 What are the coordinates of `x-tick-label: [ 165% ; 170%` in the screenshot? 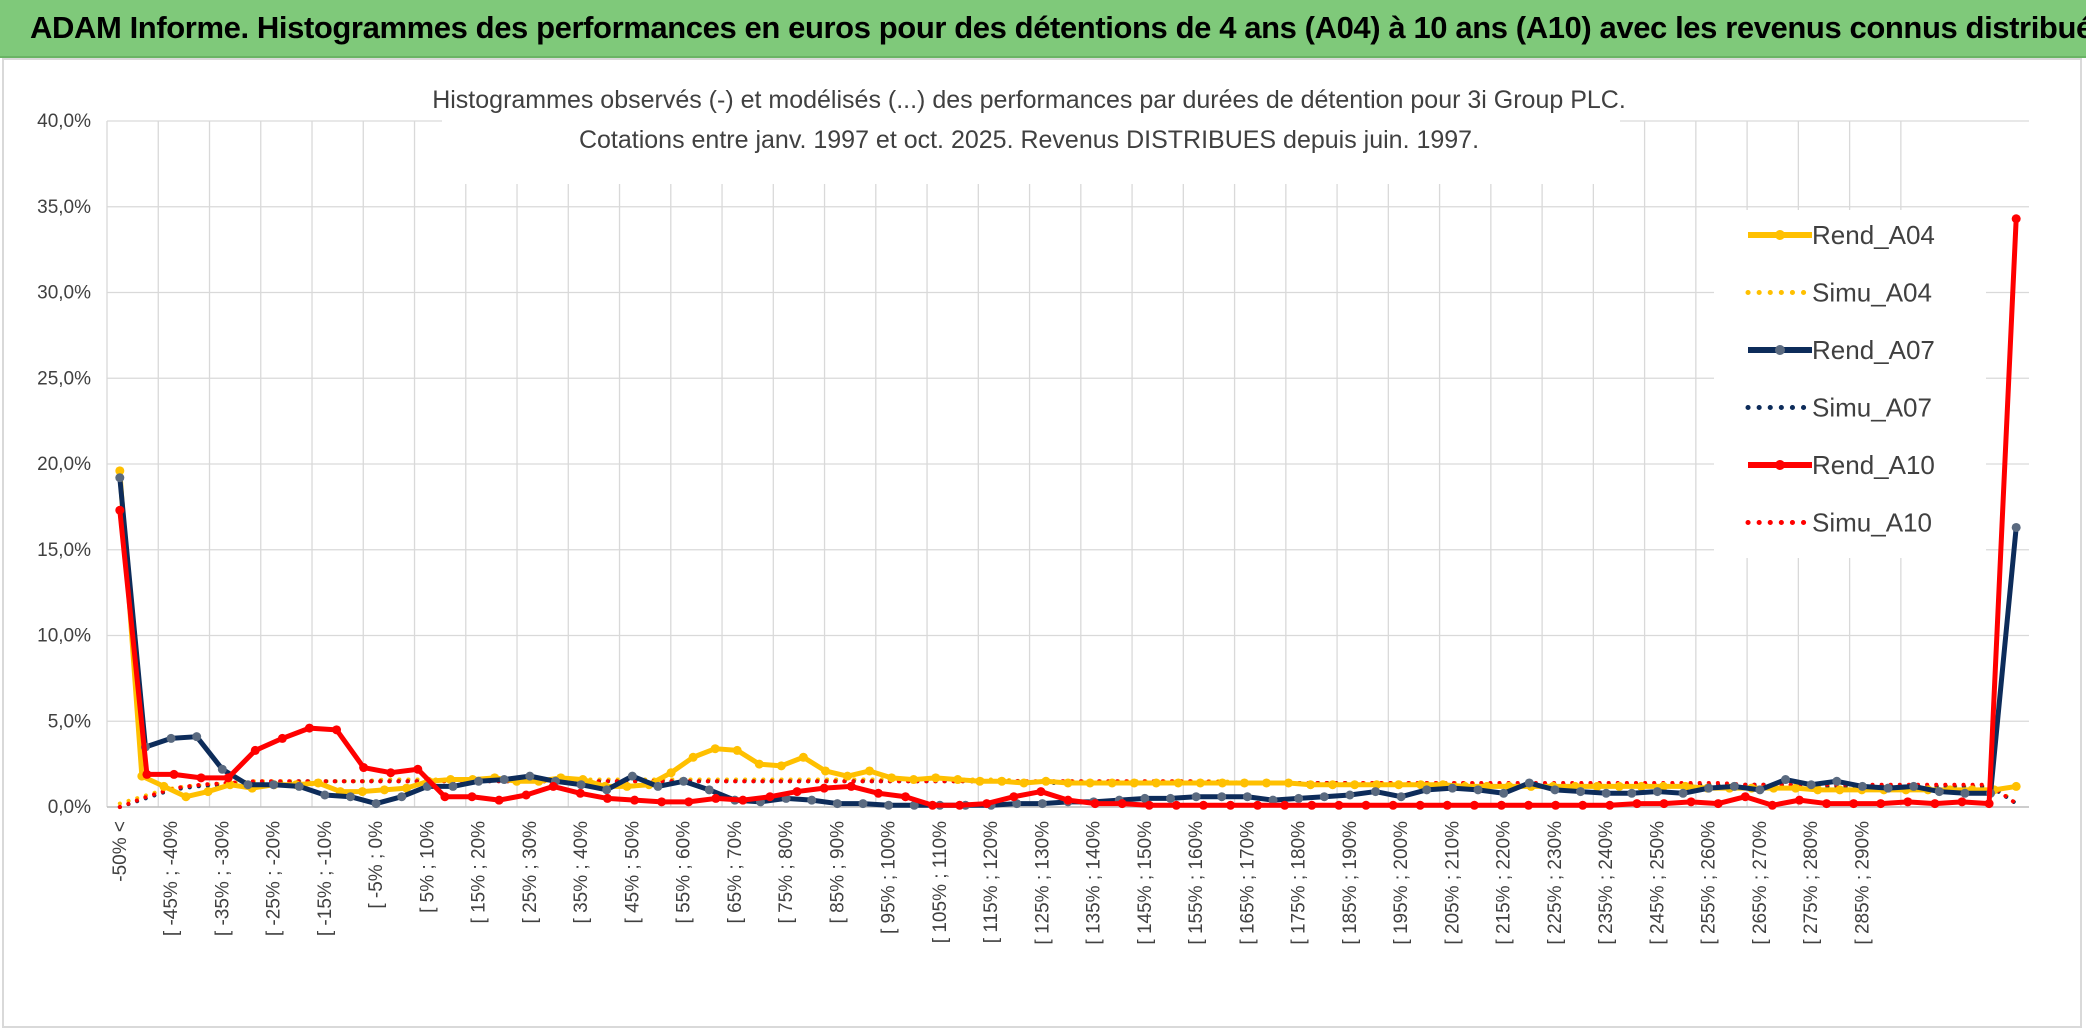 It's located at (1247, 883).